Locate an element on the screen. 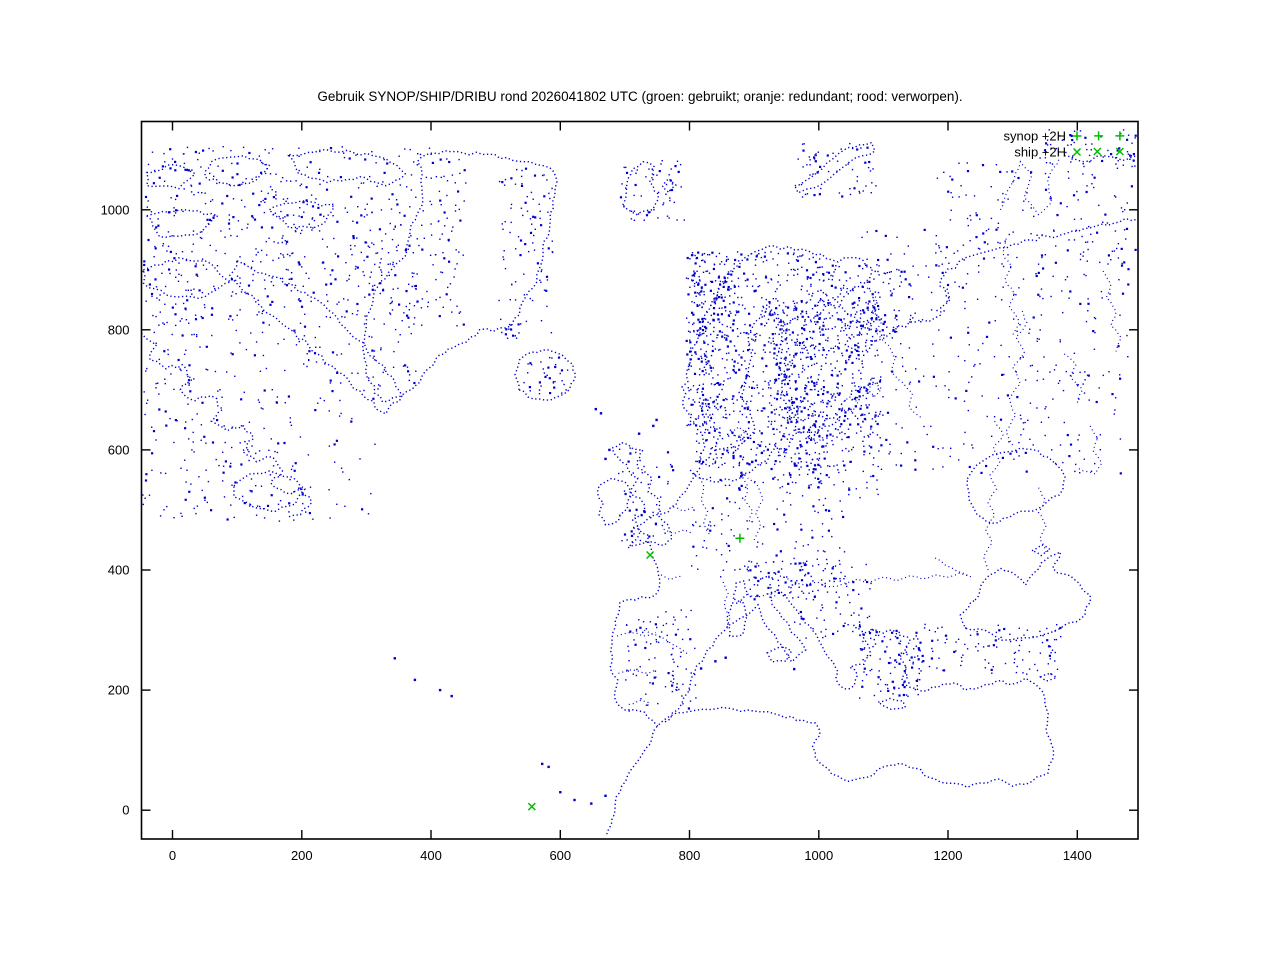 Image resolution: width=1280 pixels, height=960 pixels. river-seine is located at coordinates (683, 509).